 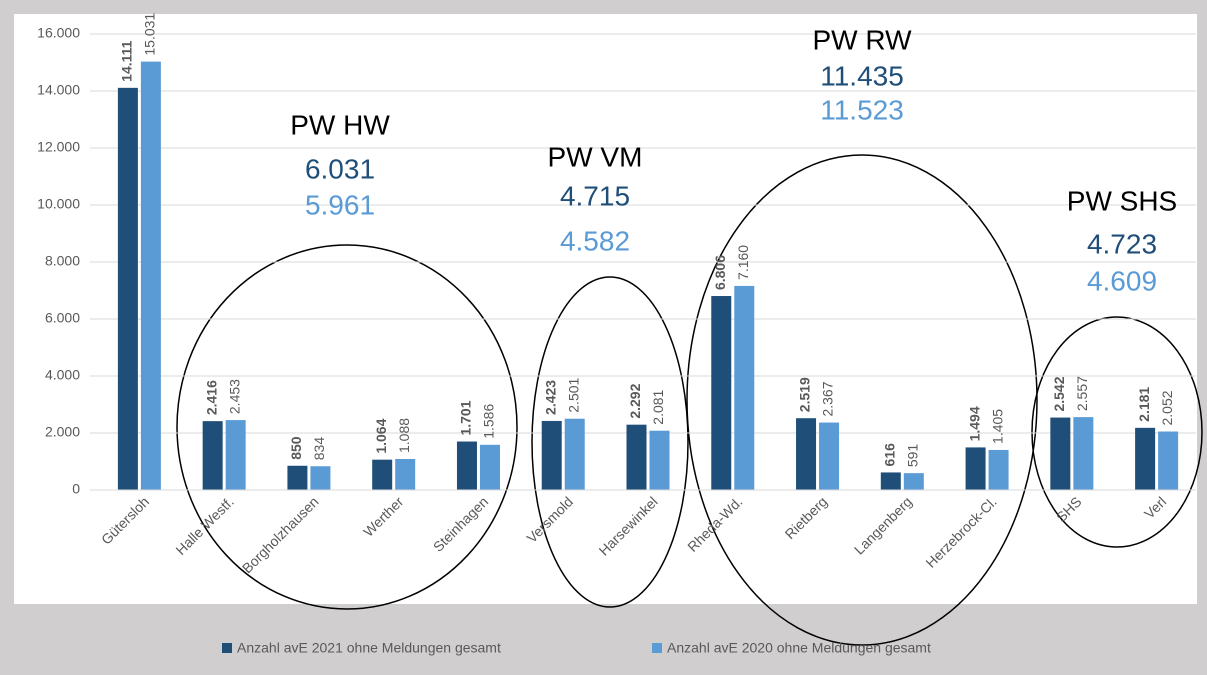 I want to click on annotation-value: 4.582, so click(x=595, y=240).